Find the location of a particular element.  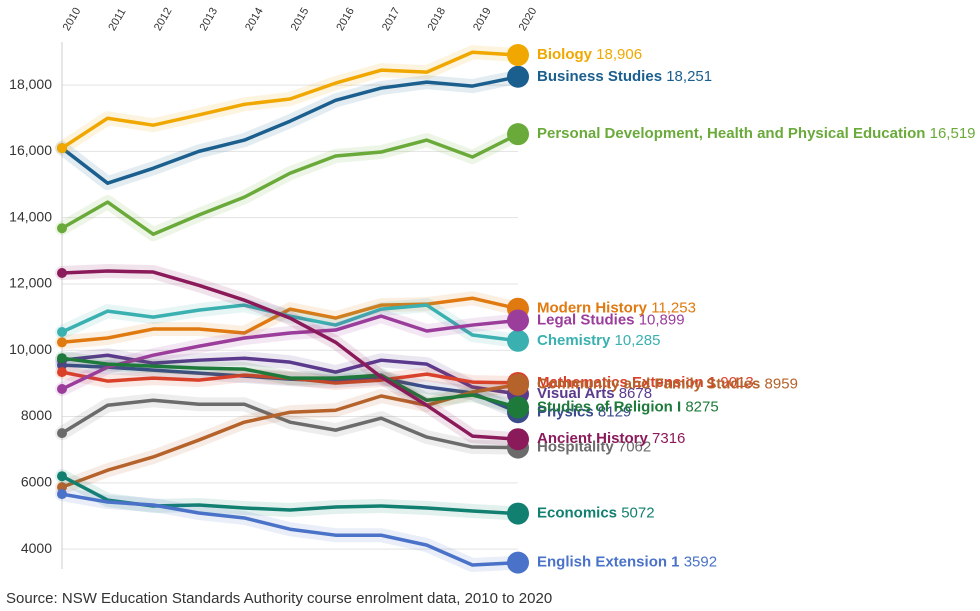

legend-name: Chemistry is located at coordinates (574, 340).